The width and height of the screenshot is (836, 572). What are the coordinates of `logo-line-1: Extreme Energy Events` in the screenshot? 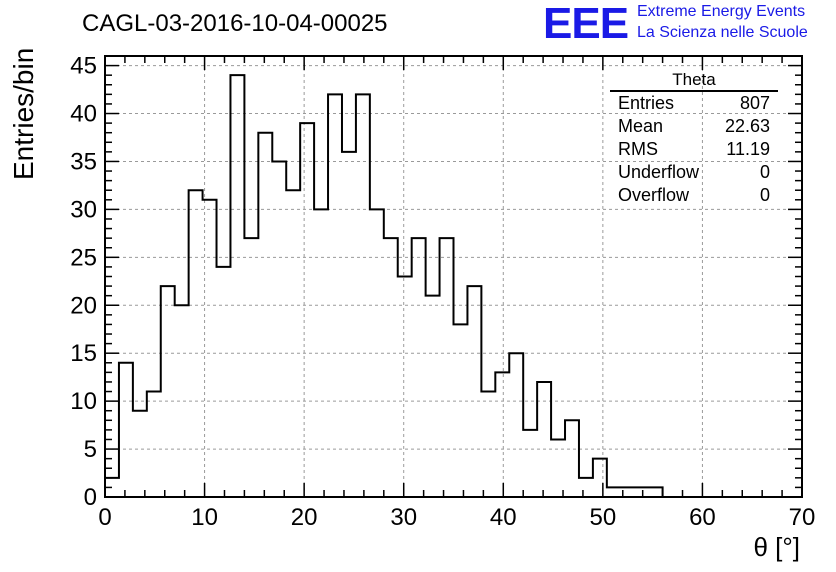 It's located at (721, 11).